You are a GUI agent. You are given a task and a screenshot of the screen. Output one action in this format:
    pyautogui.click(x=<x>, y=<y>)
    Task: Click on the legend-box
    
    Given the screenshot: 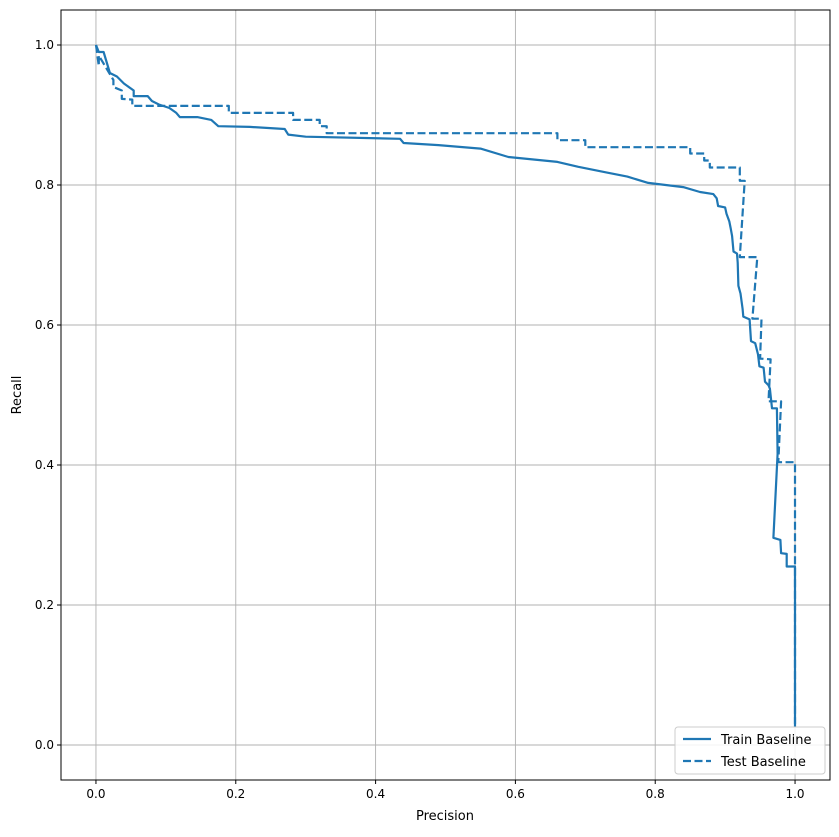 What is the action you would take?
    pyautogui.click(x=750, y=750)
    